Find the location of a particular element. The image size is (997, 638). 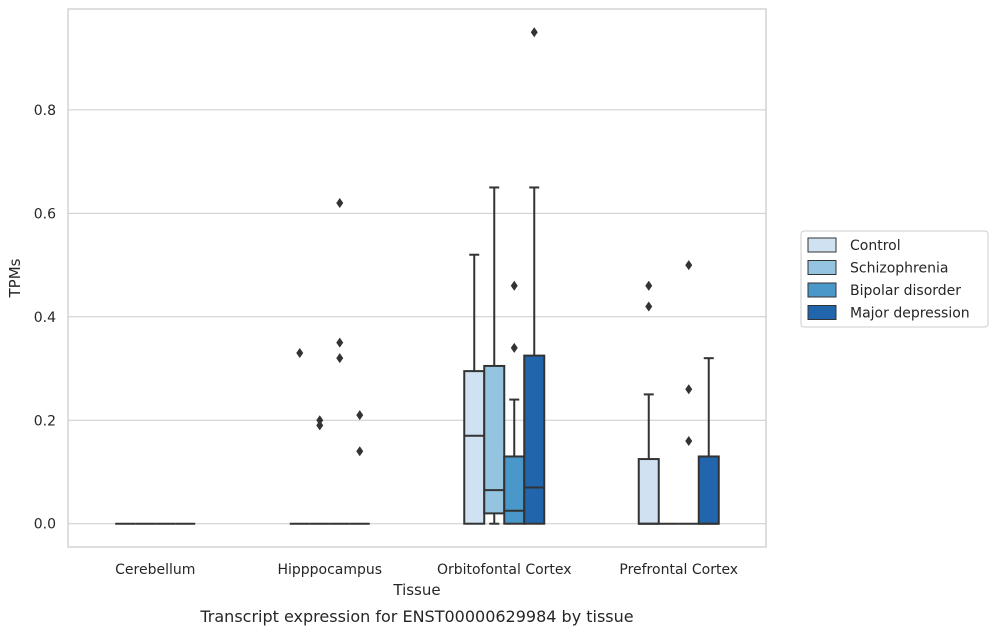

y-axis-ticks: 0.0 0.2 0.4 0.6 0.8 is located at coordinates (45, 318).